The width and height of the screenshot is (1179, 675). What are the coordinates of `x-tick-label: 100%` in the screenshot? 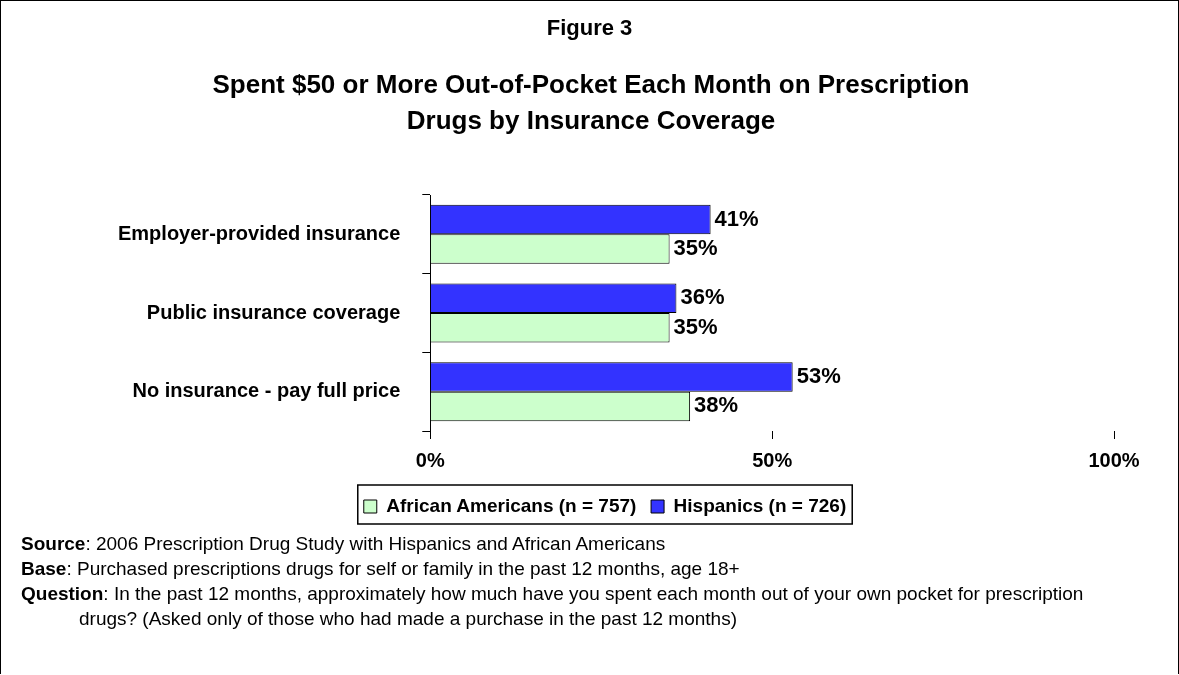 It's located at (1114, 459).